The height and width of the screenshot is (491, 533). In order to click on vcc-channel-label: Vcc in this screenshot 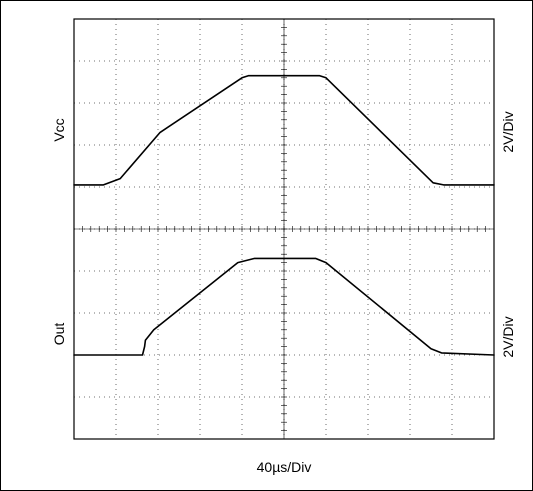, I will do `click(59, 129)`.